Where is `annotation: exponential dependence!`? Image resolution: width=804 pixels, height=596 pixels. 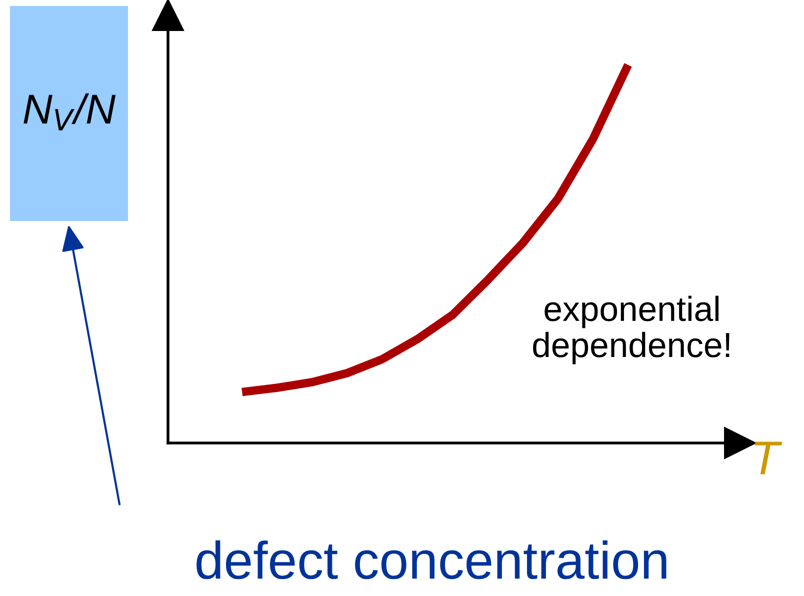 annotation: exponential dependence! is located at coordinates (631, 330).